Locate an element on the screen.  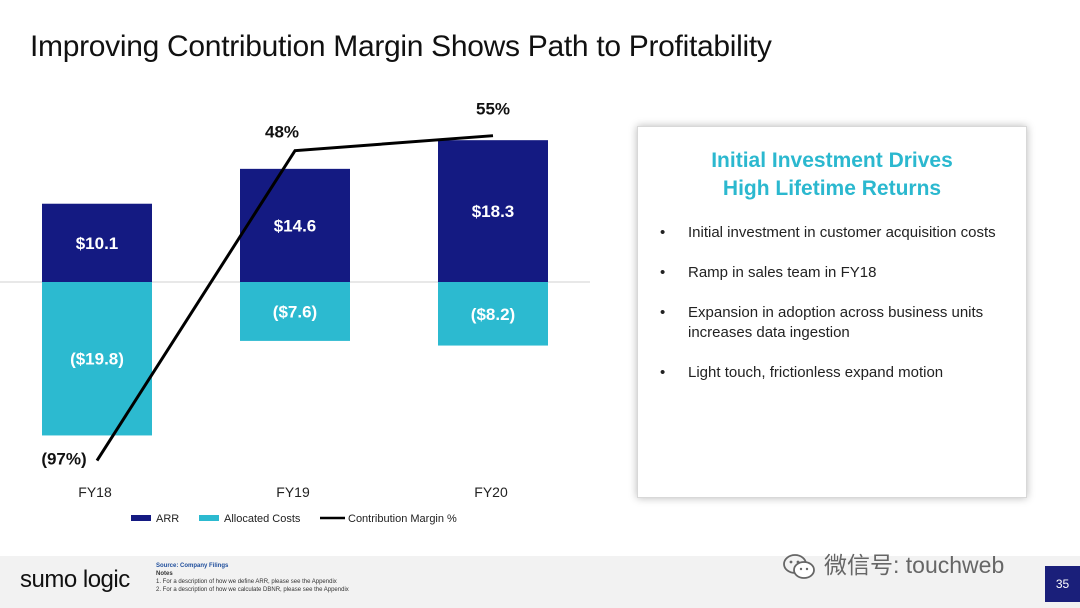
bullet-item: • Ramp in sales team in FY18 is located at coordinates (824, 273).